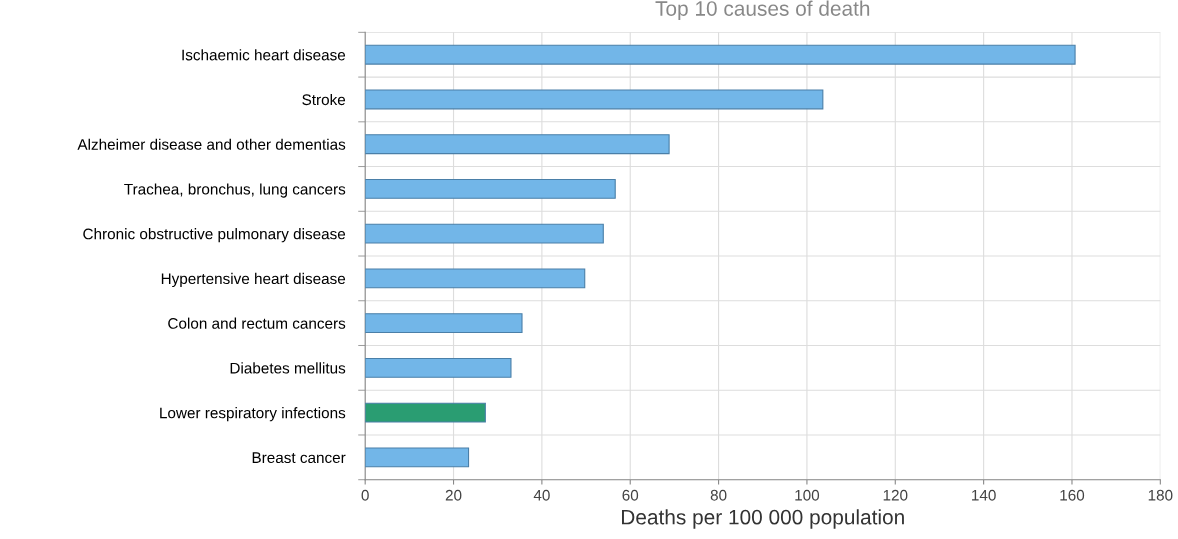 The width and height of the screenshot is (1178, 539). Describe the element at coordinates (288, 368) in the screenshot. I see `y-tick-label: Diabetes mellitus` at that location.